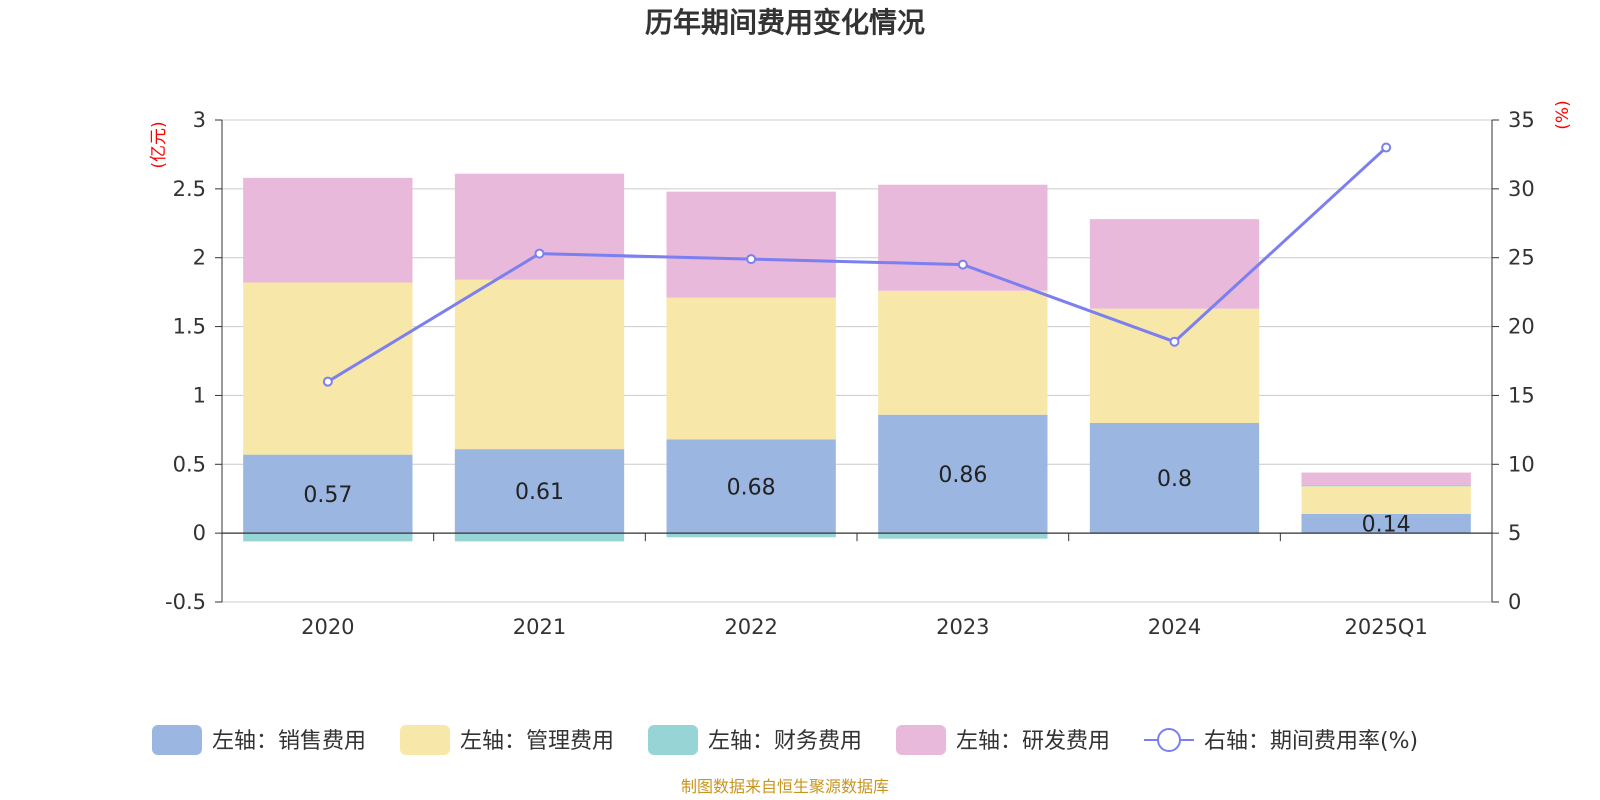  I want to click on bar-2-2020, so click(328, 368).